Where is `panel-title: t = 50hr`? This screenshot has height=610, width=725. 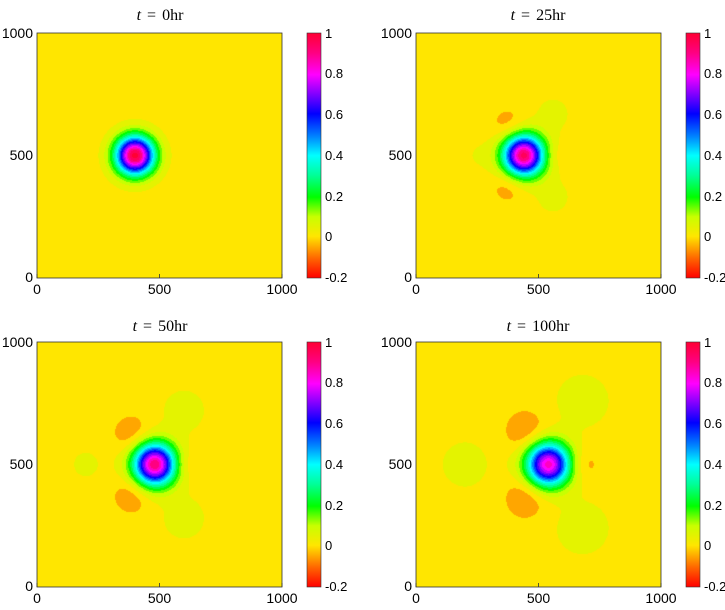 panel-title: t = 50hr is located at coordinates (160, 326).